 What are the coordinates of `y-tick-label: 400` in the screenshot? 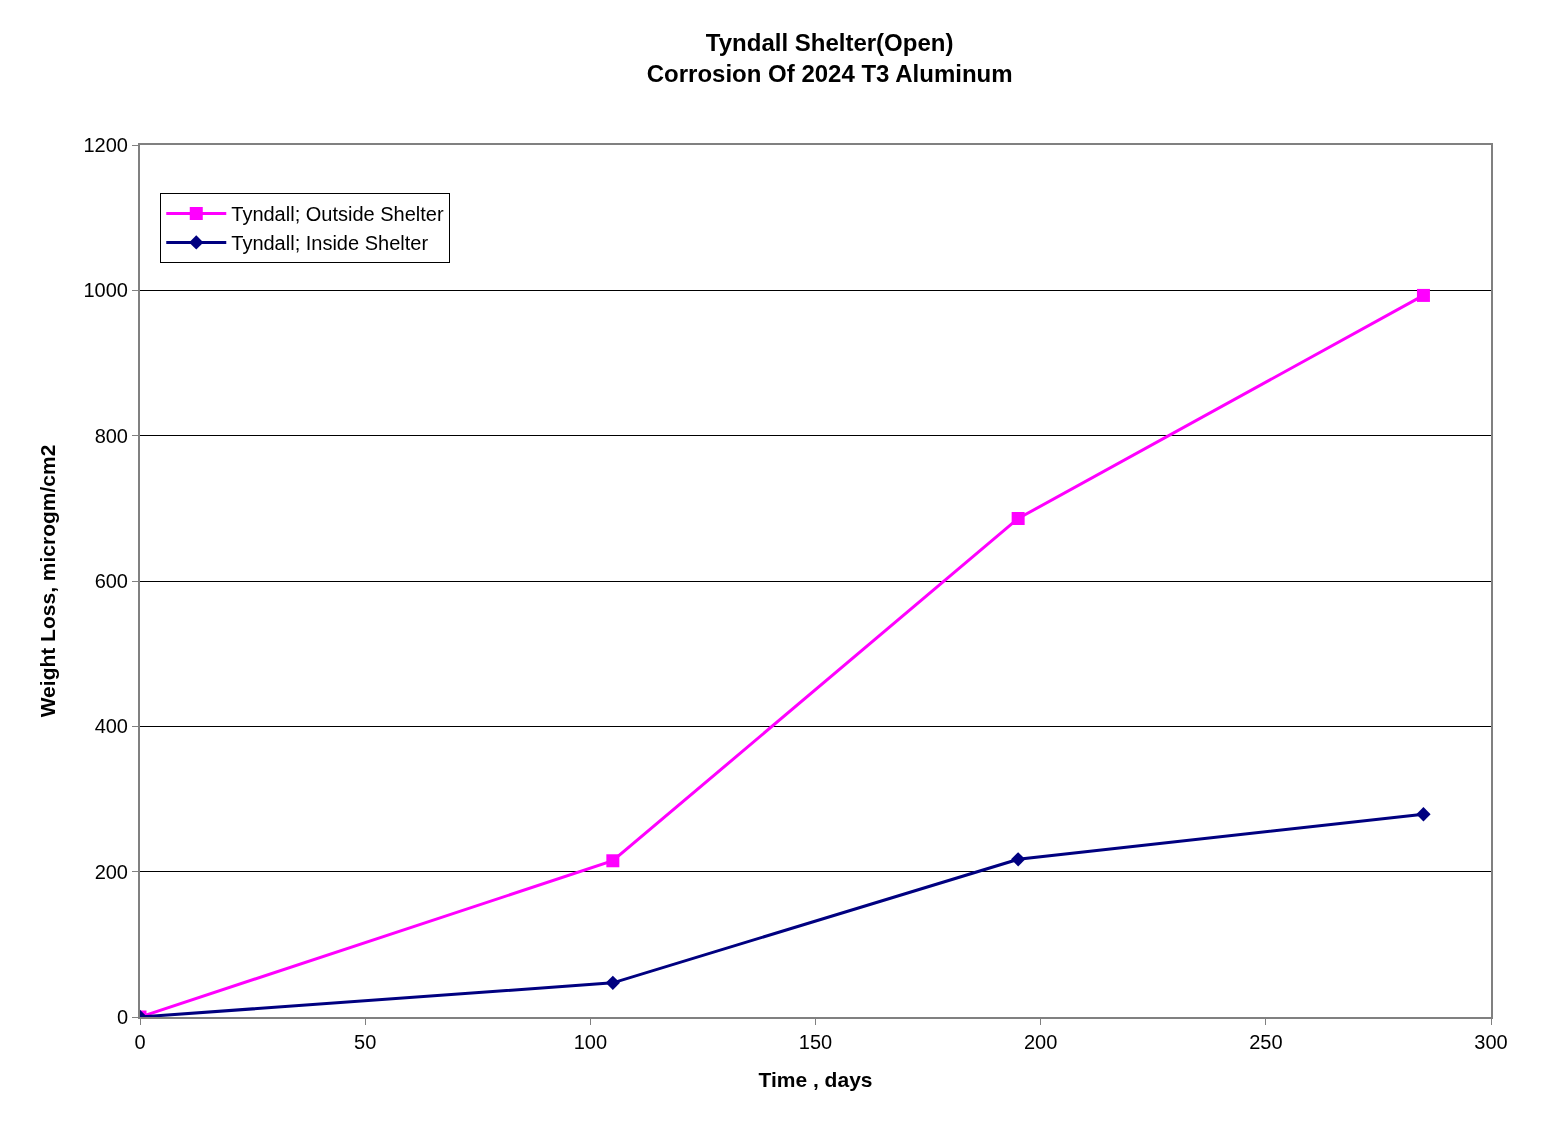 It's located at (111, 726).